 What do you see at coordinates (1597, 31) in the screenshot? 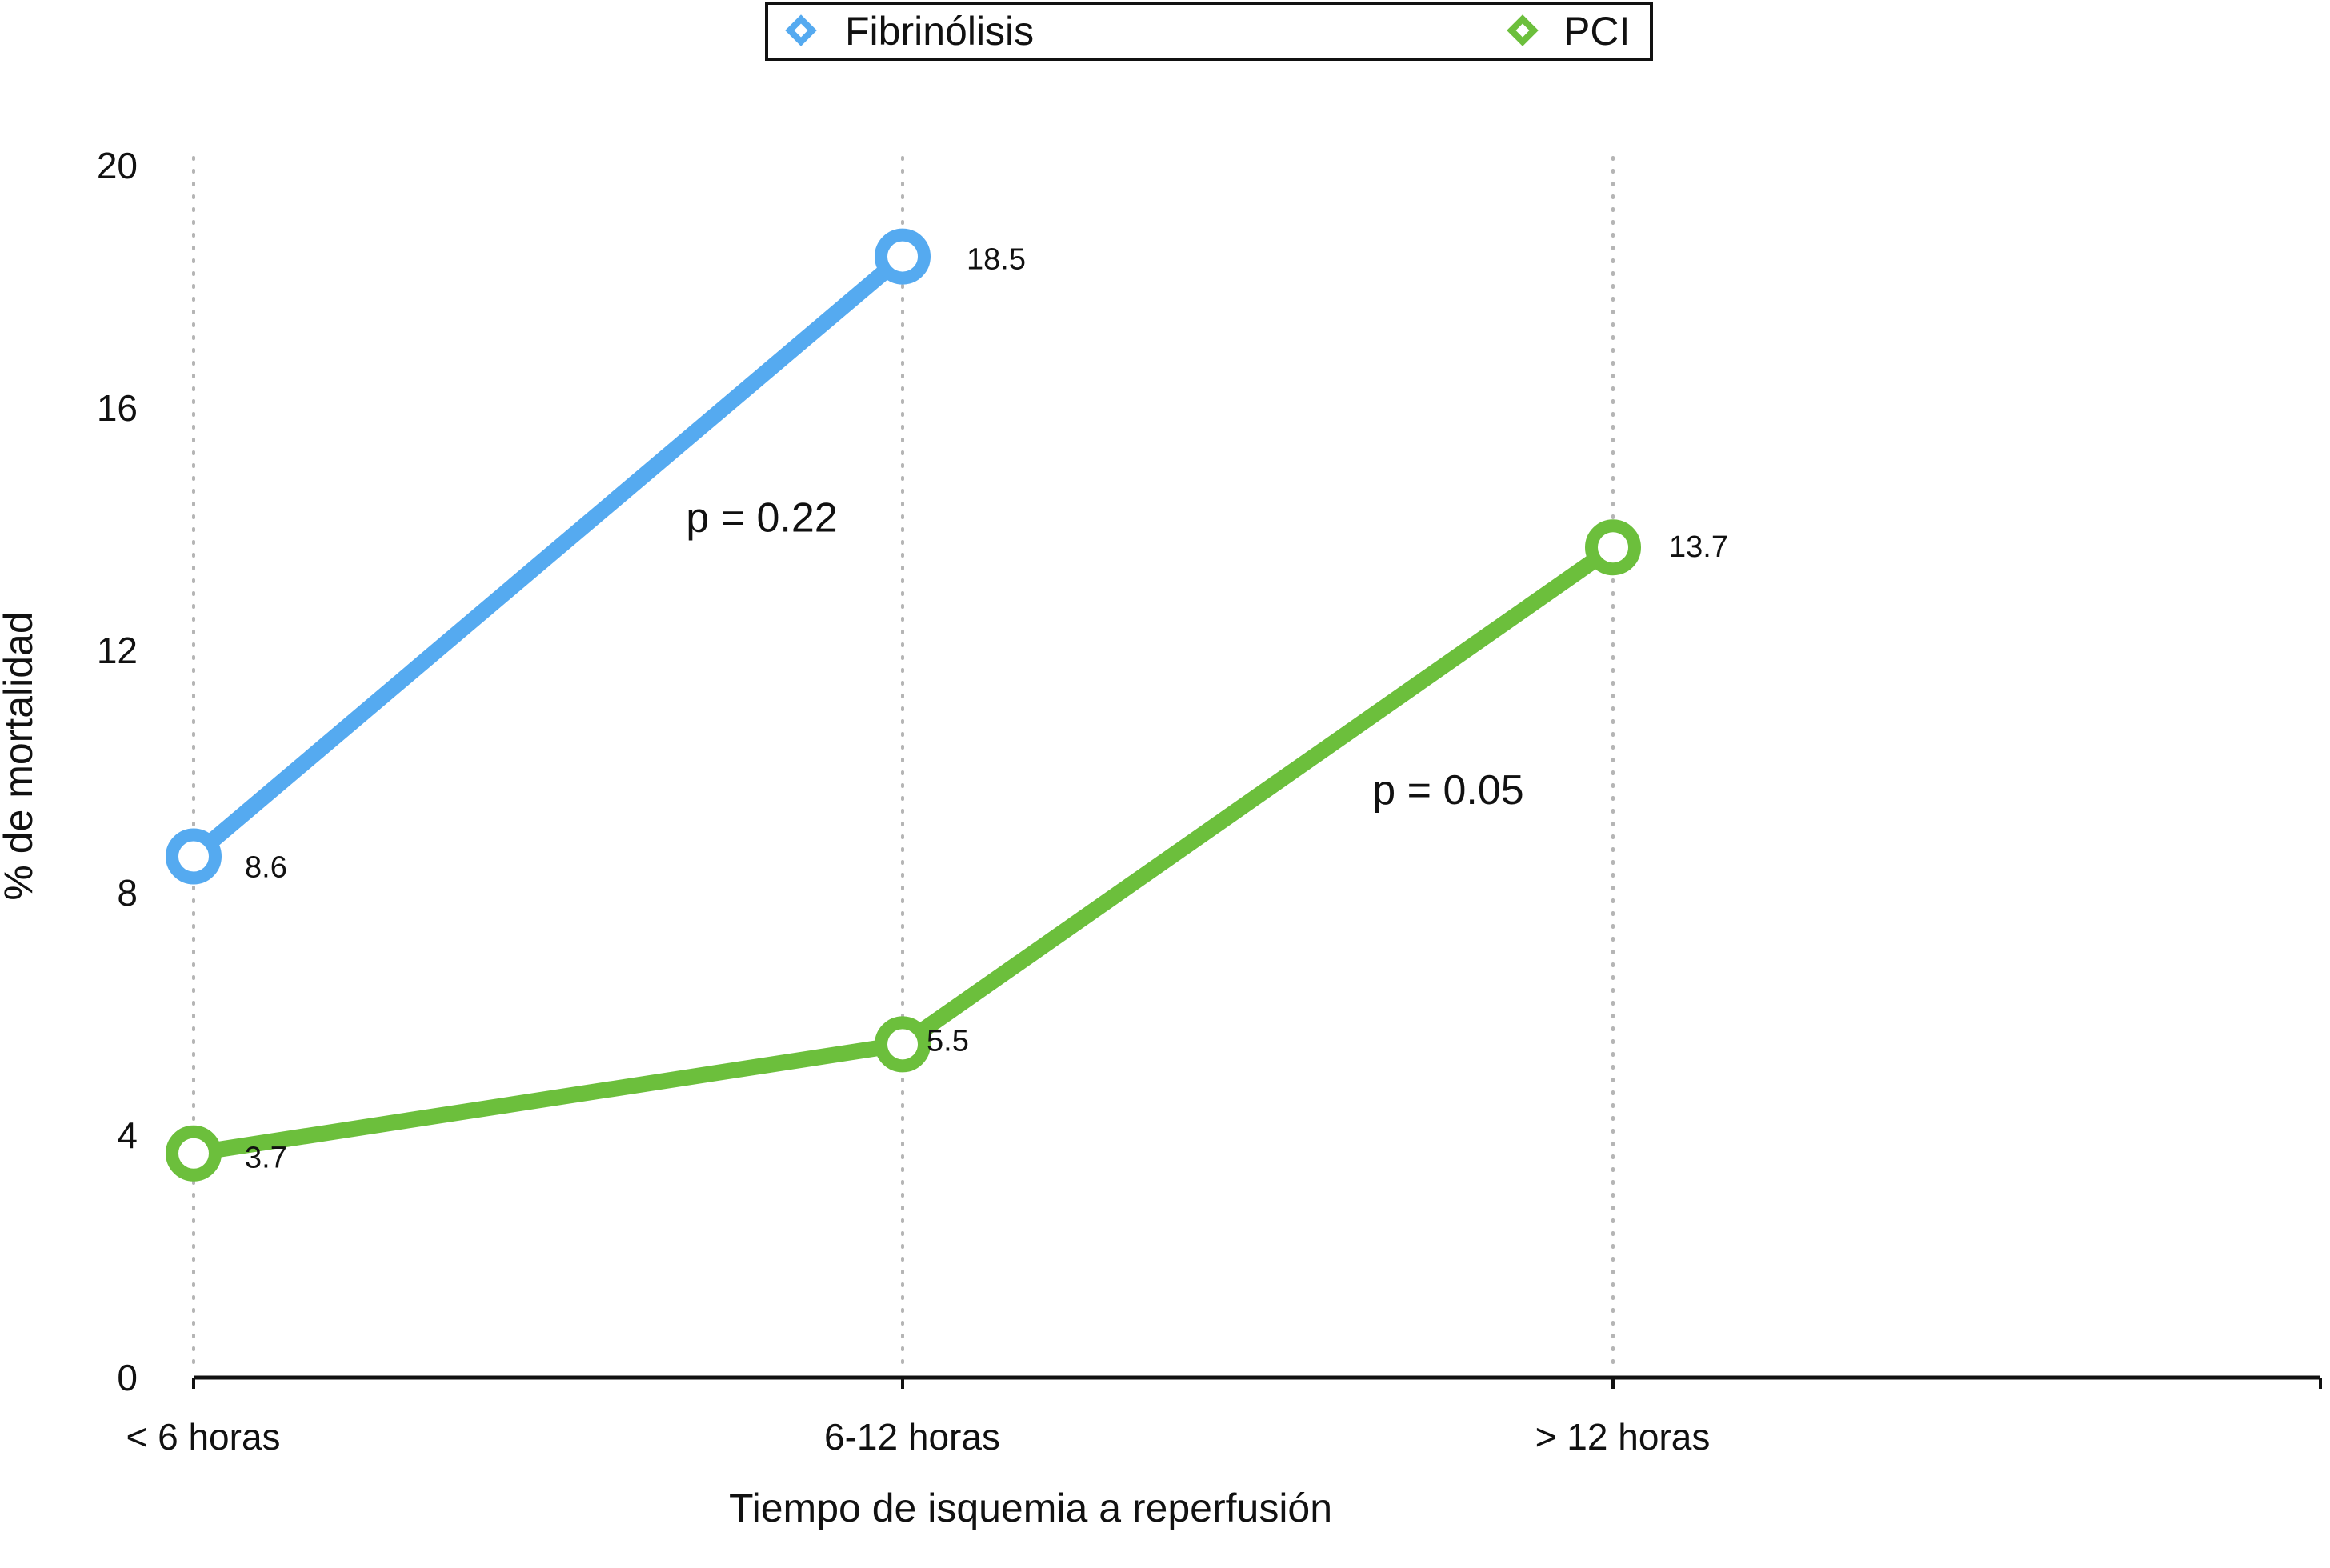
I see `legend-label-pci: PCI` at bounding box center [1597, 31].